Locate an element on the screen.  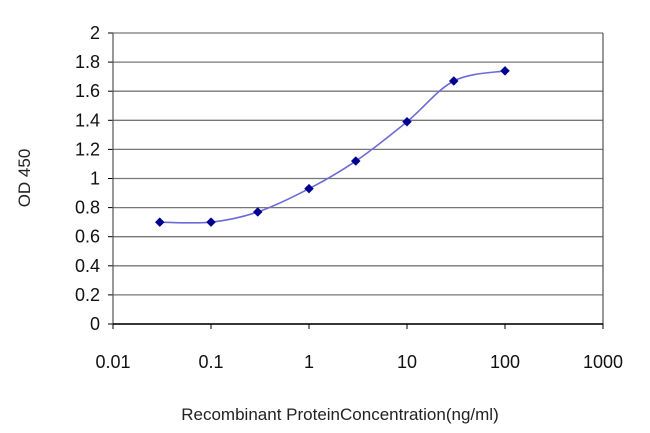
x-tick-label: 1 is located at coordinates (309, 362).